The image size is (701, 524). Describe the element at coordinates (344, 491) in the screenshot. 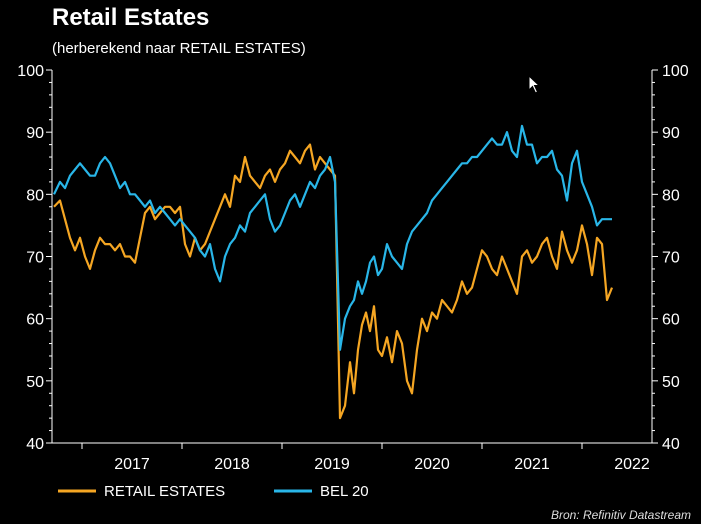

I see `legend-label: BEL 20` at that location.